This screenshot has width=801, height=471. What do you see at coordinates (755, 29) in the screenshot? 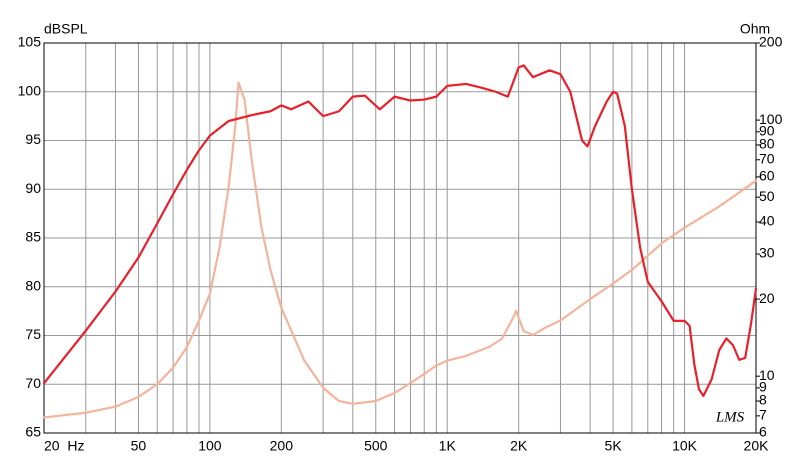
I see `y2-axis-label: Ohm` at bounding box center [755, 29].